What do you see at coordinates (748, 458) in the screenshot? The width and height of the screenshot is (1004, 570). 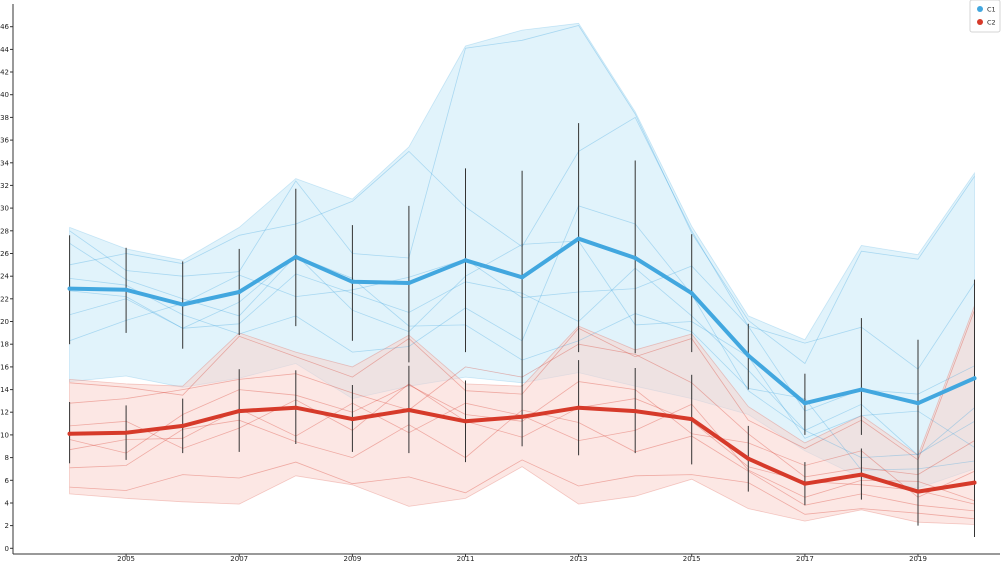 I see `mean-point-c2-2016` at bounding box center [748, 458].